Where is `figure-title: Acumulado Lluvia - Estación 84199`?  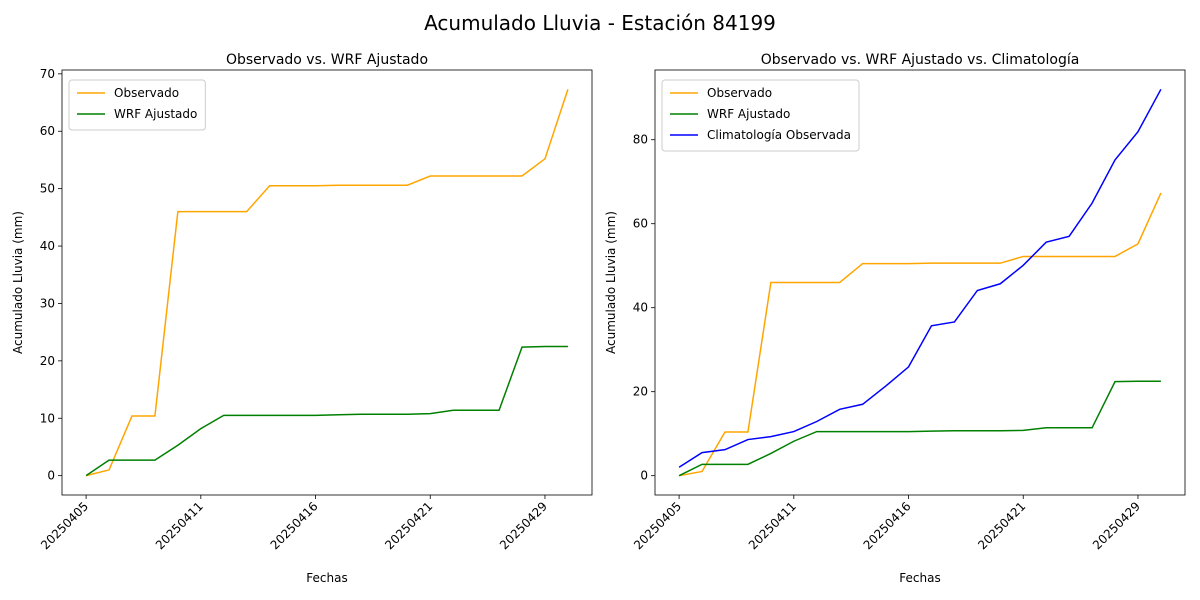 figure-title: Acumulado Lluvia - Estación 84199 is located at coordinates (600, 23).